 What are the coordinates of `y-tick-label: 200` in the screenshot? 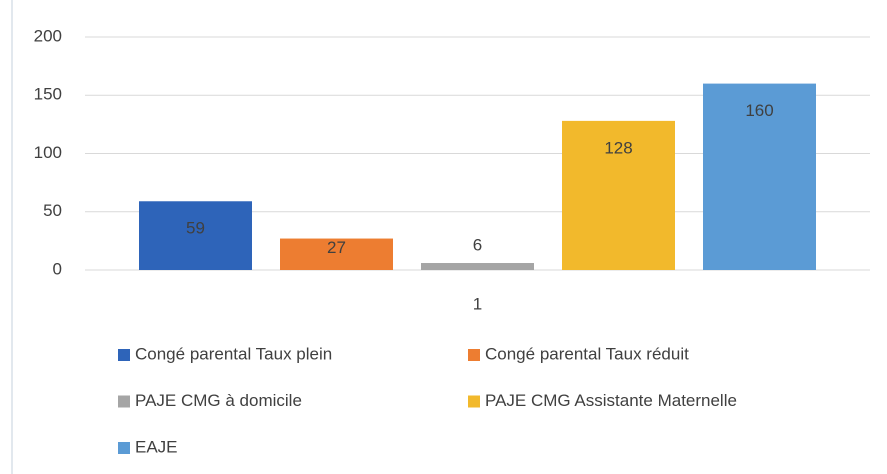 It's located at (48, 35).